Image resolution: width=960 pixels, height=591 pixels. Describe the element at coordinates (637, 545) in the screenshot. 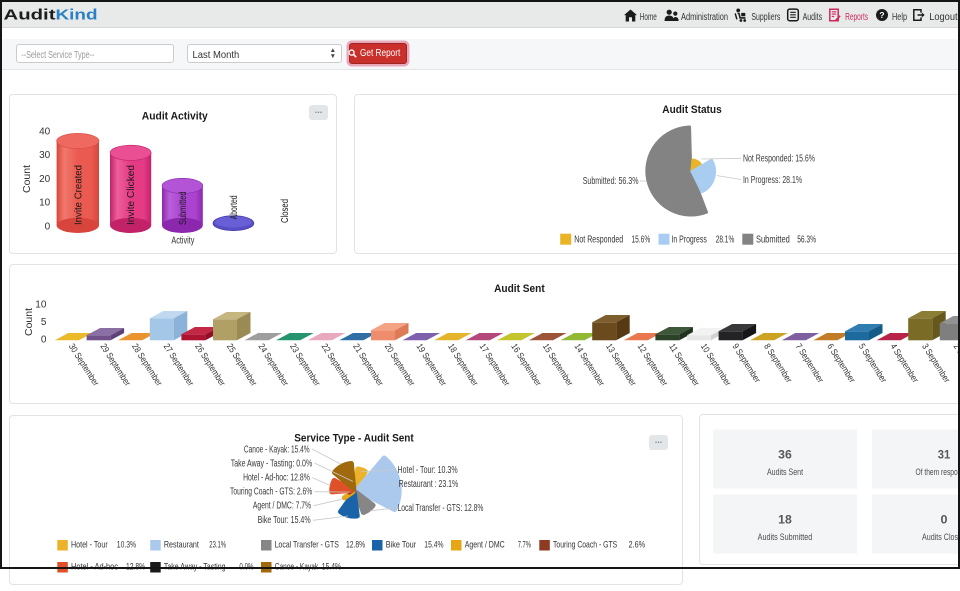

I see `svg-text: 2.6%` at that location.